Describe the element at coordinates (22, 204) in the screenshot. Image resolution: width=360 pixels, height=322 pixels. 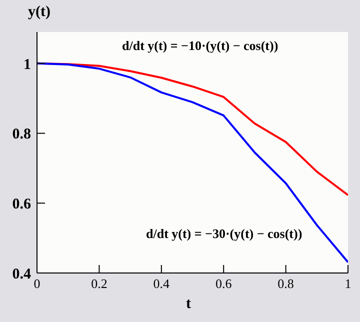
I see `y-tick-label: 0.6` at that location.